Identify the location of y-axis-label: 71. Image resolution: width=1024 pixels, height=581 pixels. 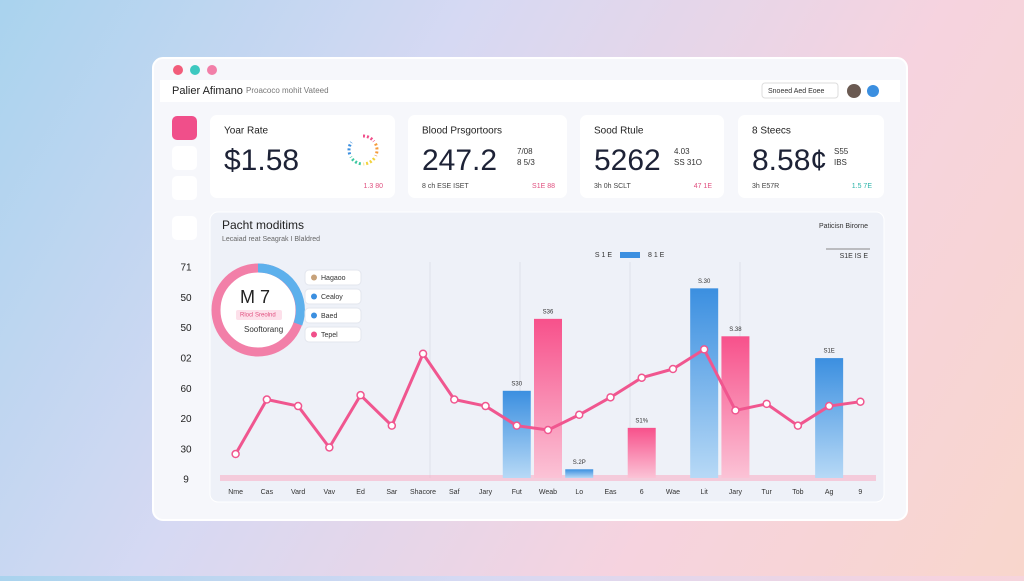
(186, 268).